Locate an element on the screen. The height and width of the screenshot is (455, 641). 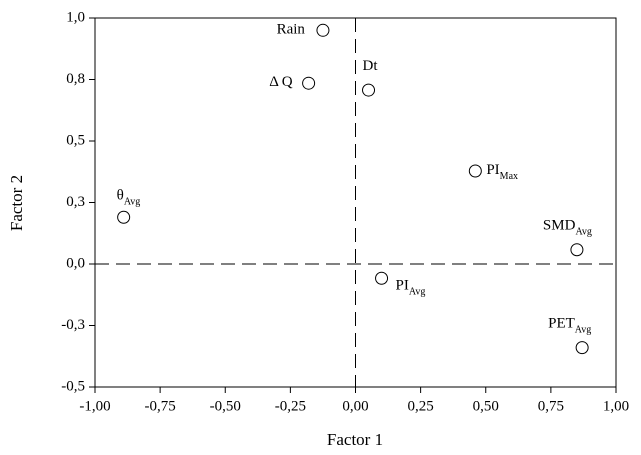
point-label-text: Dt is located at coordinates (371, 67).